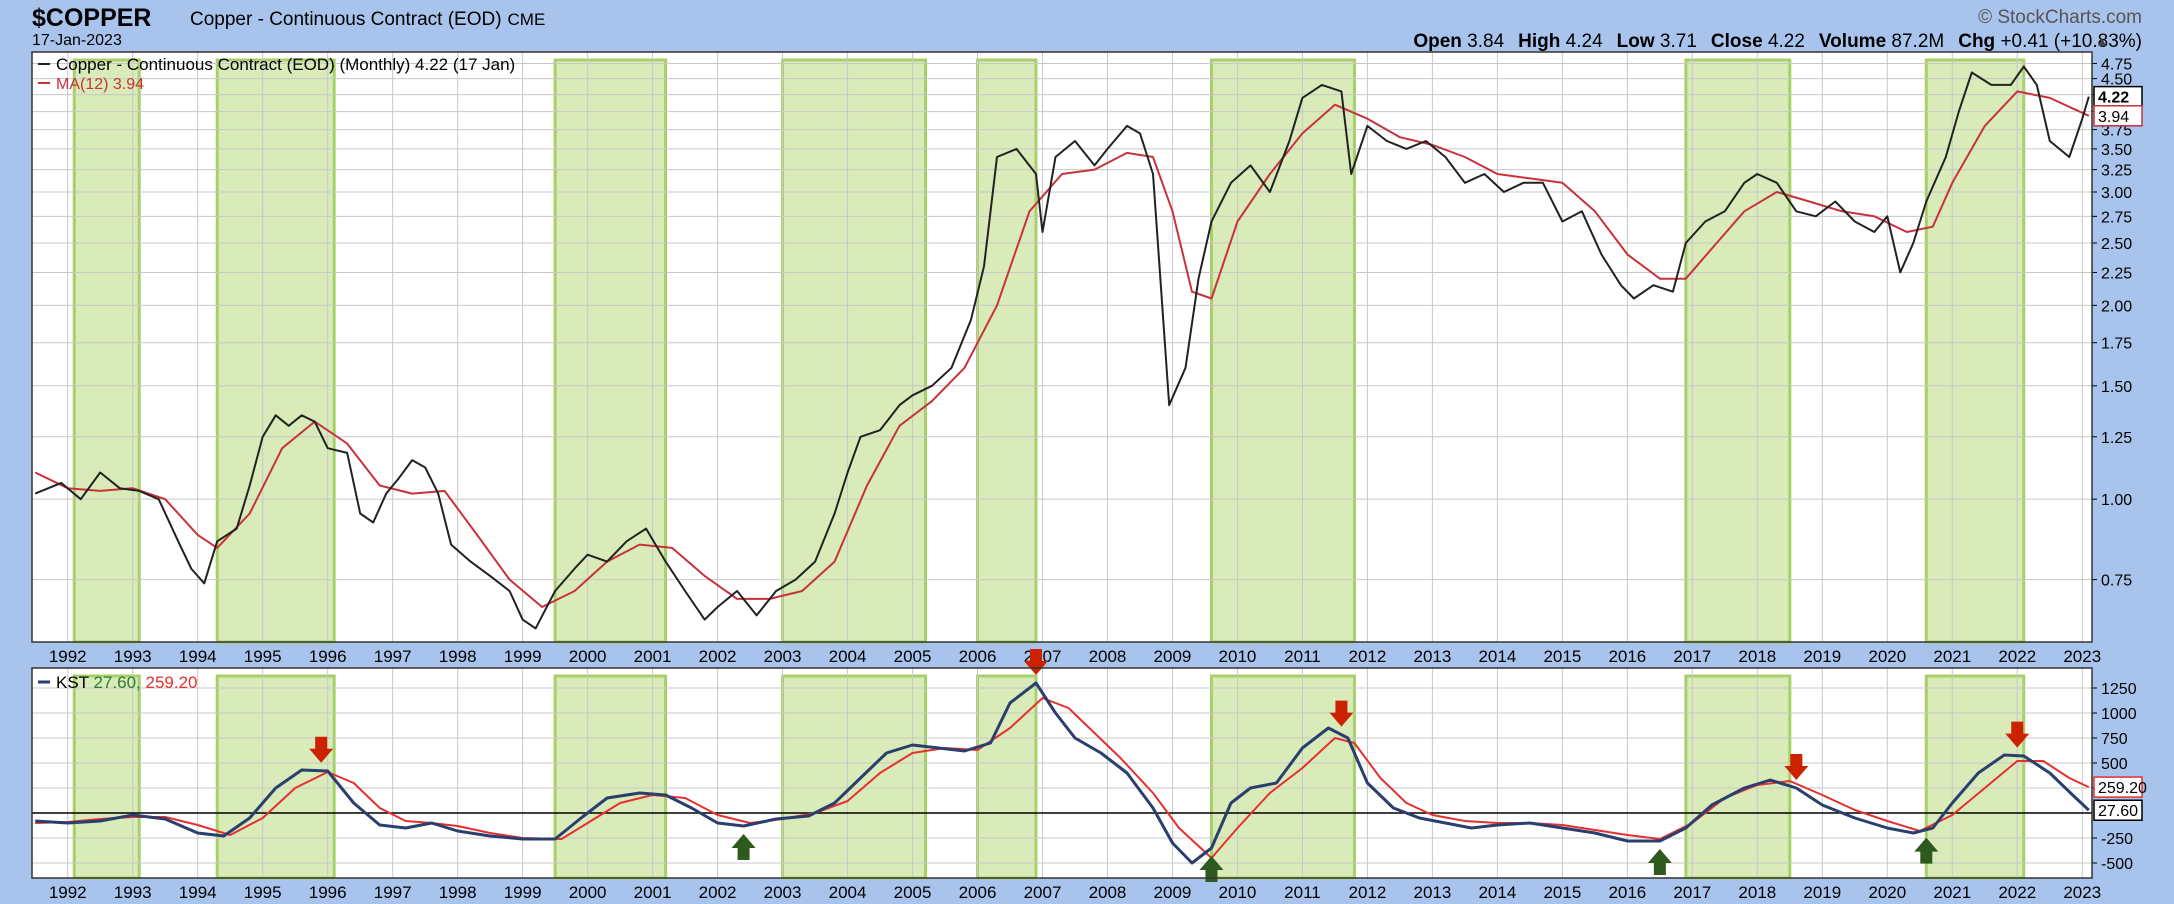  I want to click on kst-legend-text: KST 27.60, 259.20, so click(126, 682).